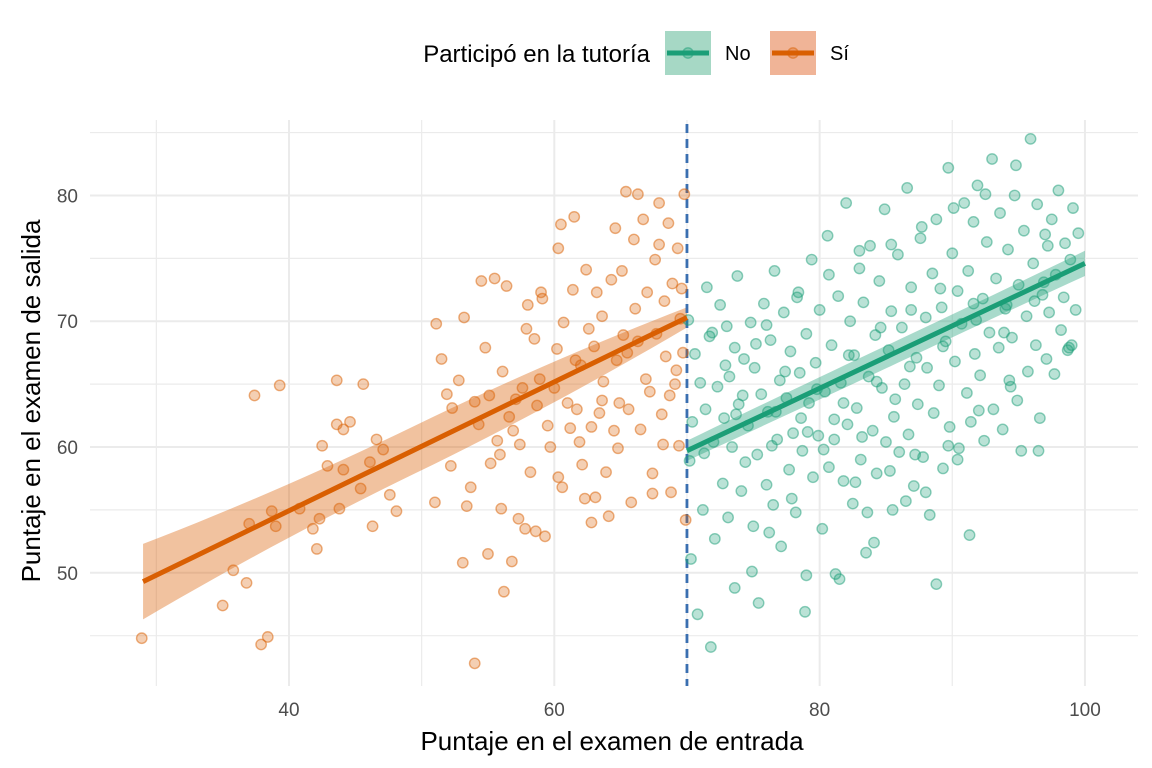 The image size is (1152, 768). I want to click on legend-key-point-no, so click(688, 53).